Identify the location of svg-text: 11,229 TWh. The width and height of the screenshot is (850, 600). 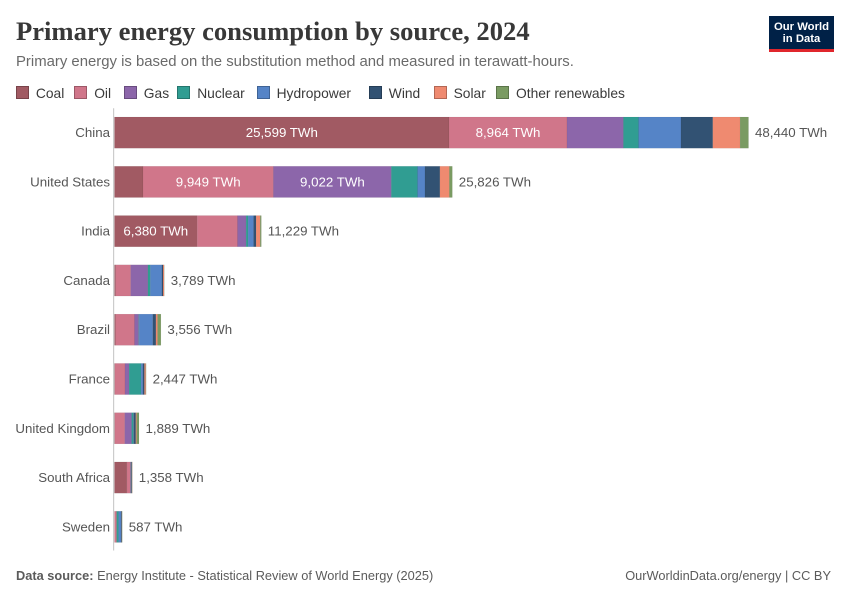
(303, 231).